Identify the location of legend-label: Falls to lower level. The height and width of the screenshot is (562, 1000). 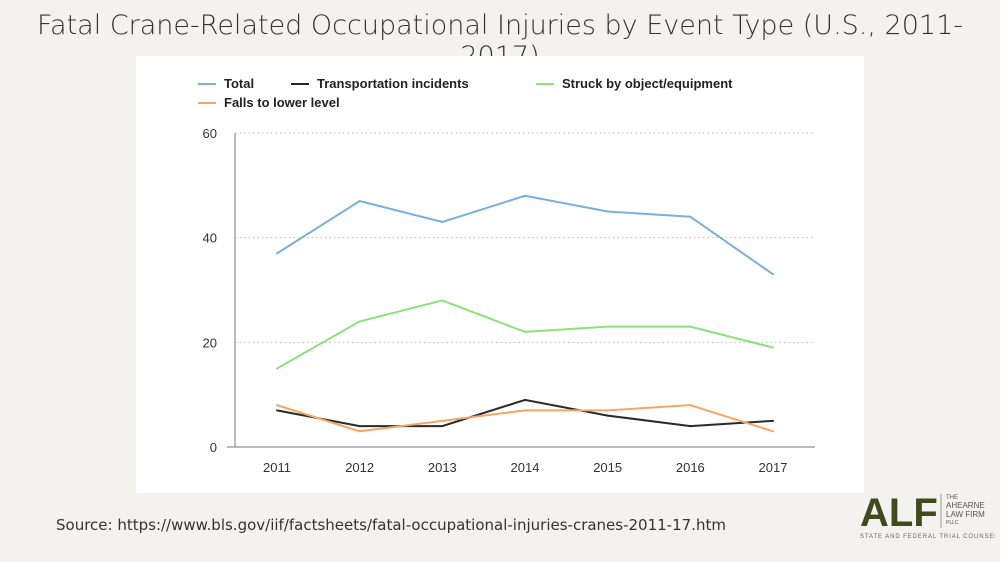
(282, 102).